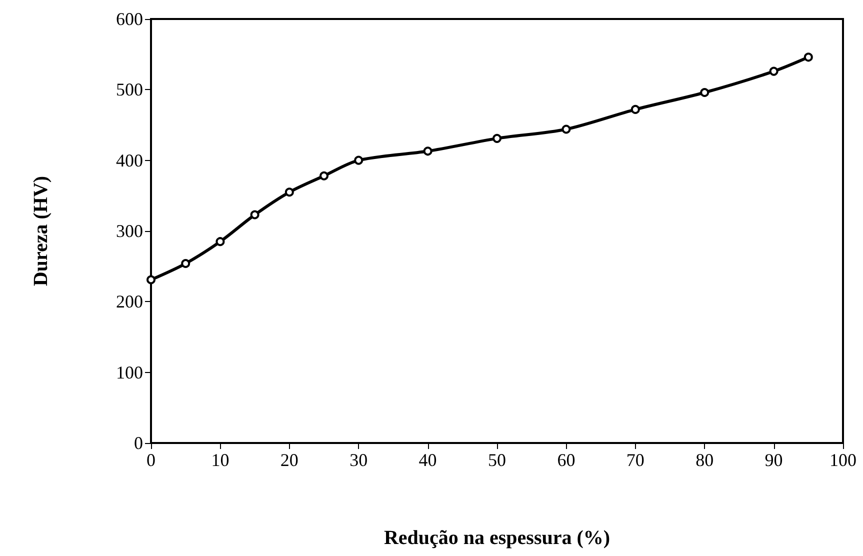 The width and height of the screenshot is (863, 556). What do you see at coordinates (129, 160) in the screenshot?
I see `y-tick-label: 400` at bounding box center [129, 160].